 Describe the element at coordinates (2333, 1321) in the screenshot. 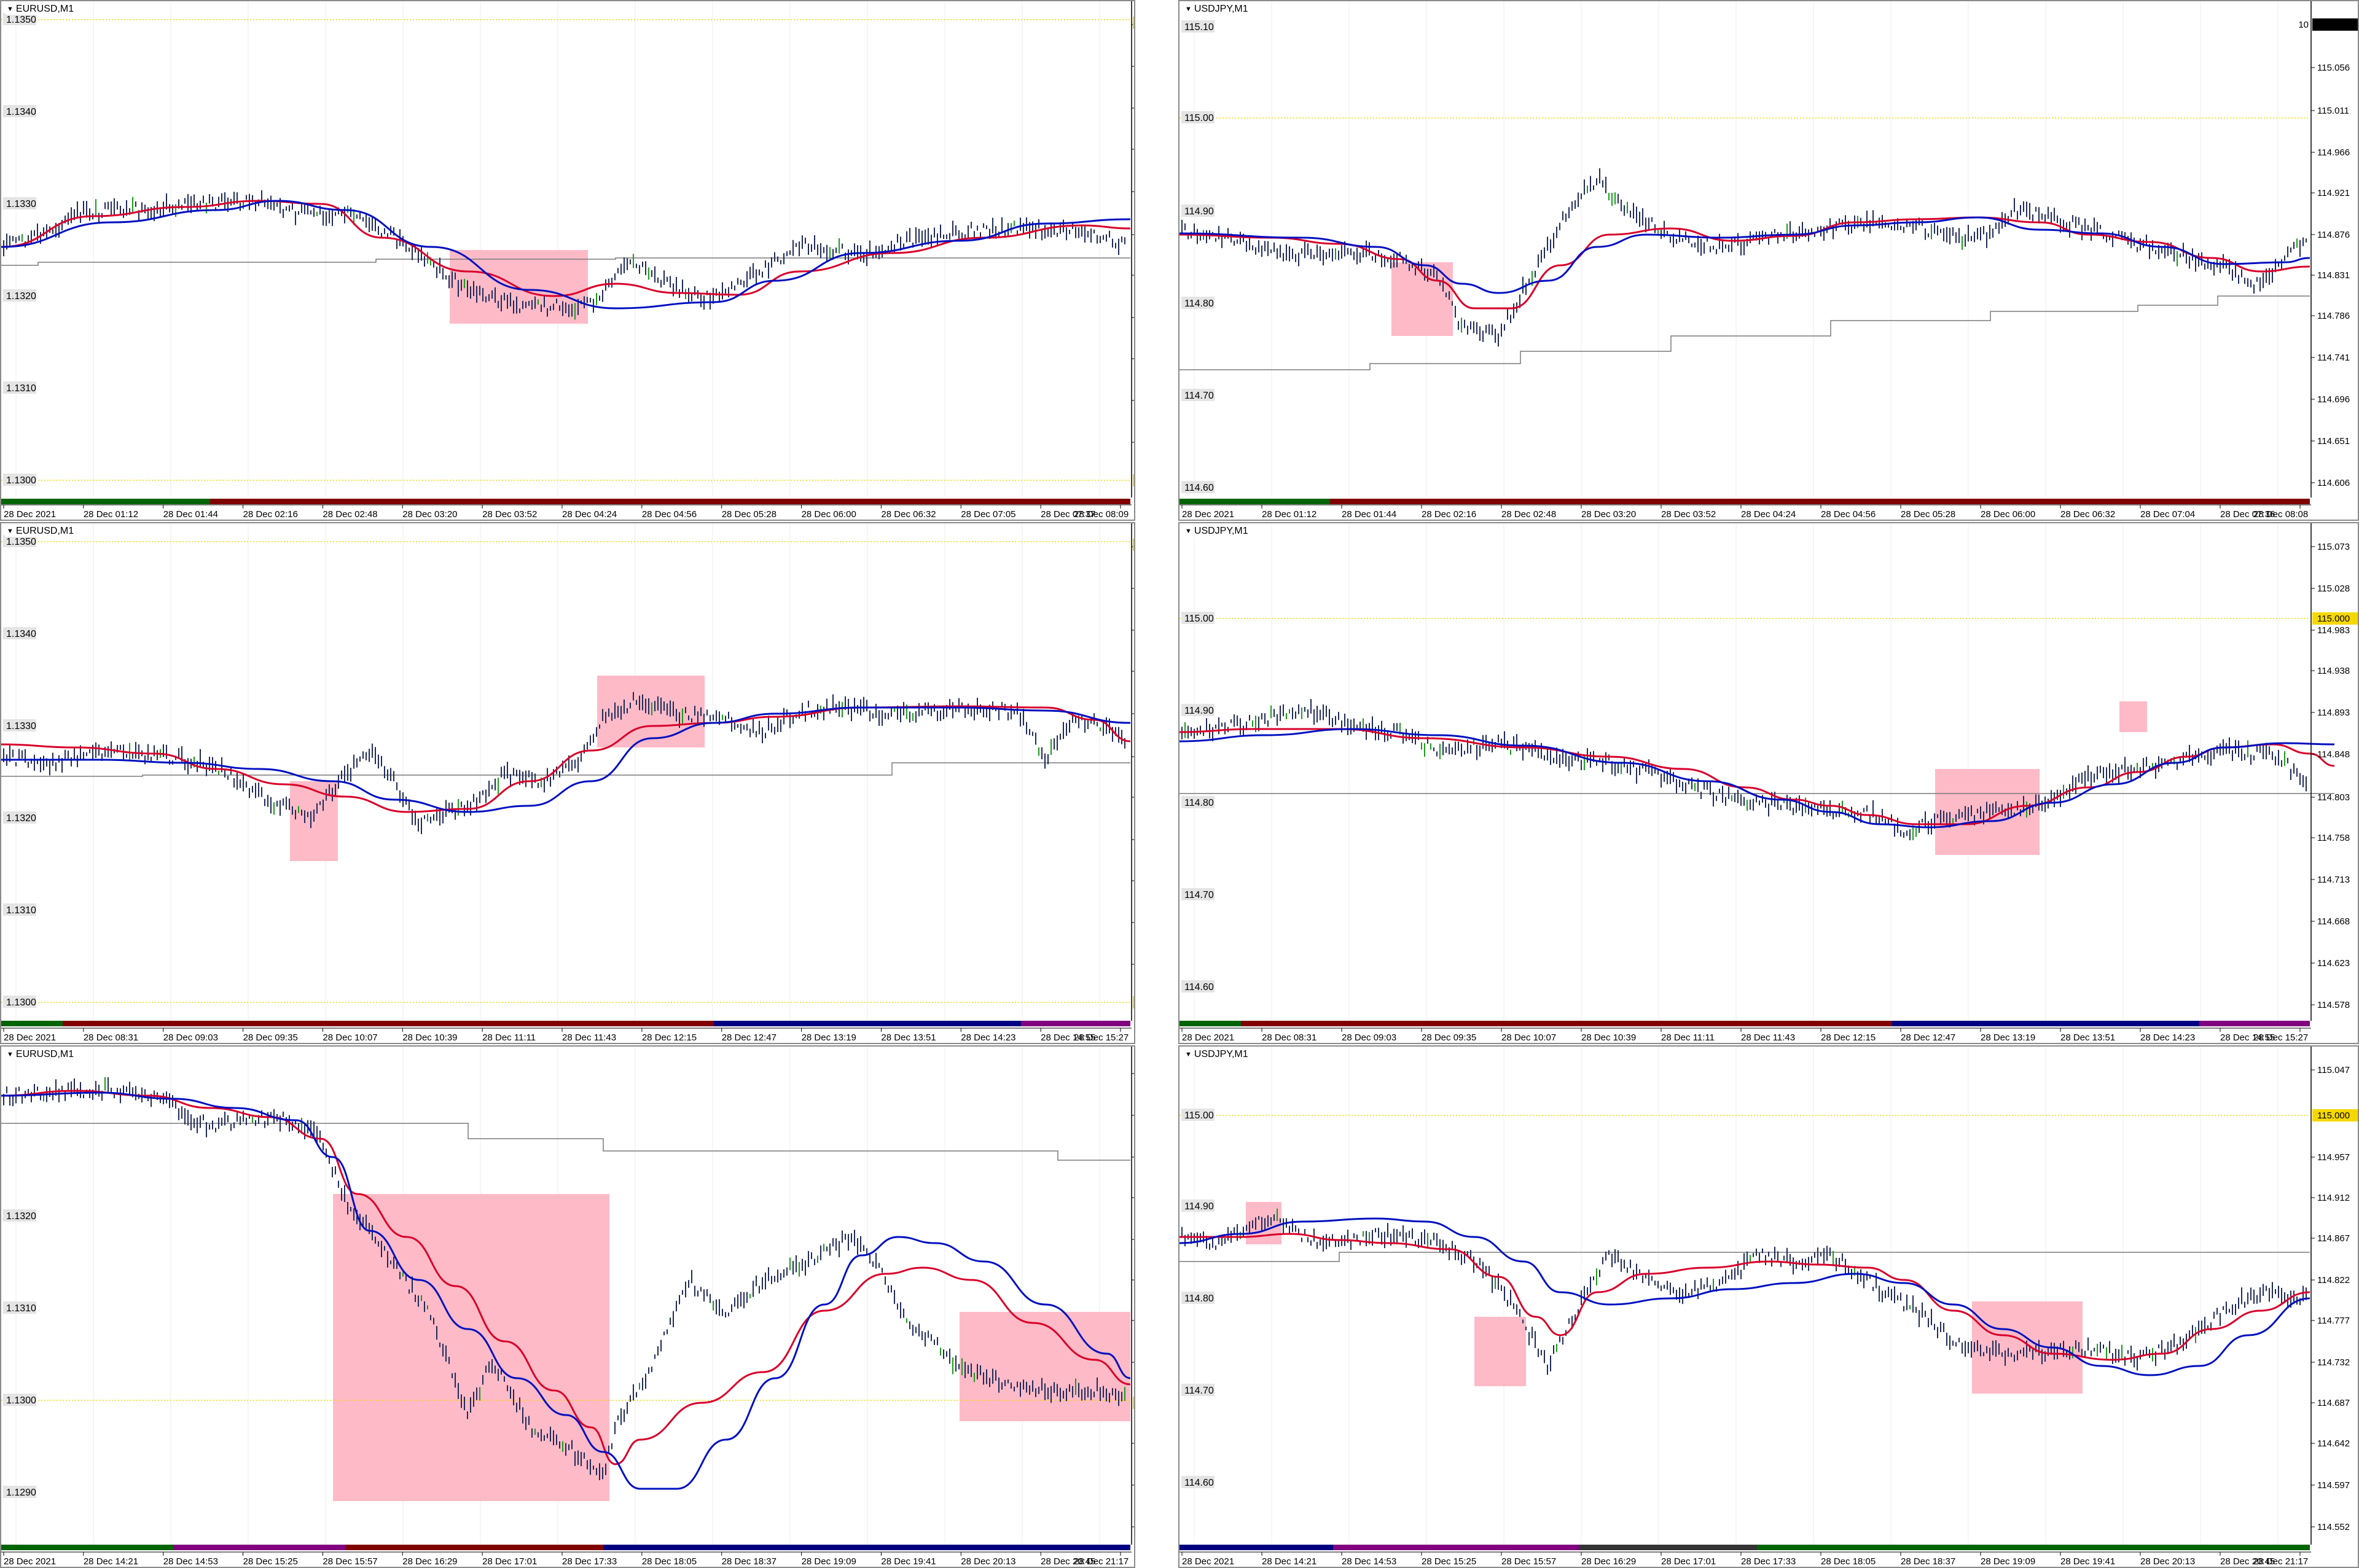

I see `price-tick-label: 114.777` at that location.